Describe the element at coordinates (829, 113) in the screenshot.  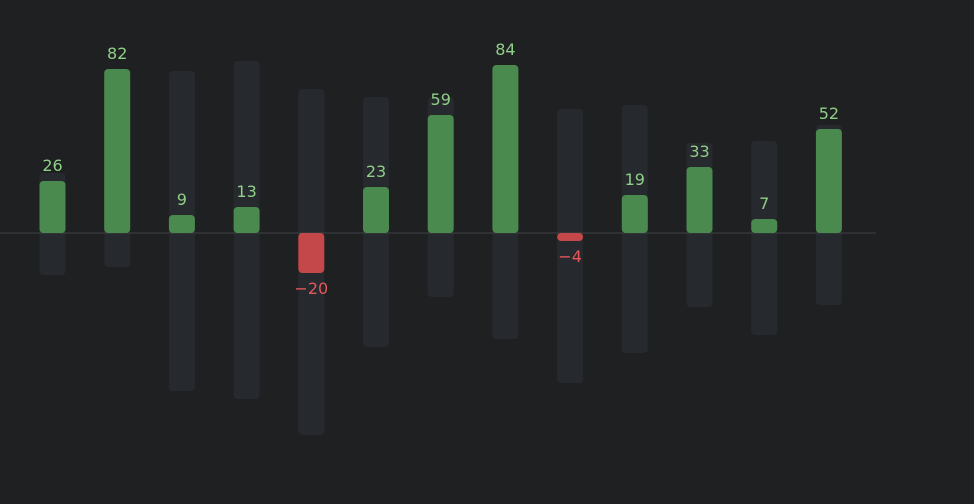
I see `data-label-12: 52` at that location.